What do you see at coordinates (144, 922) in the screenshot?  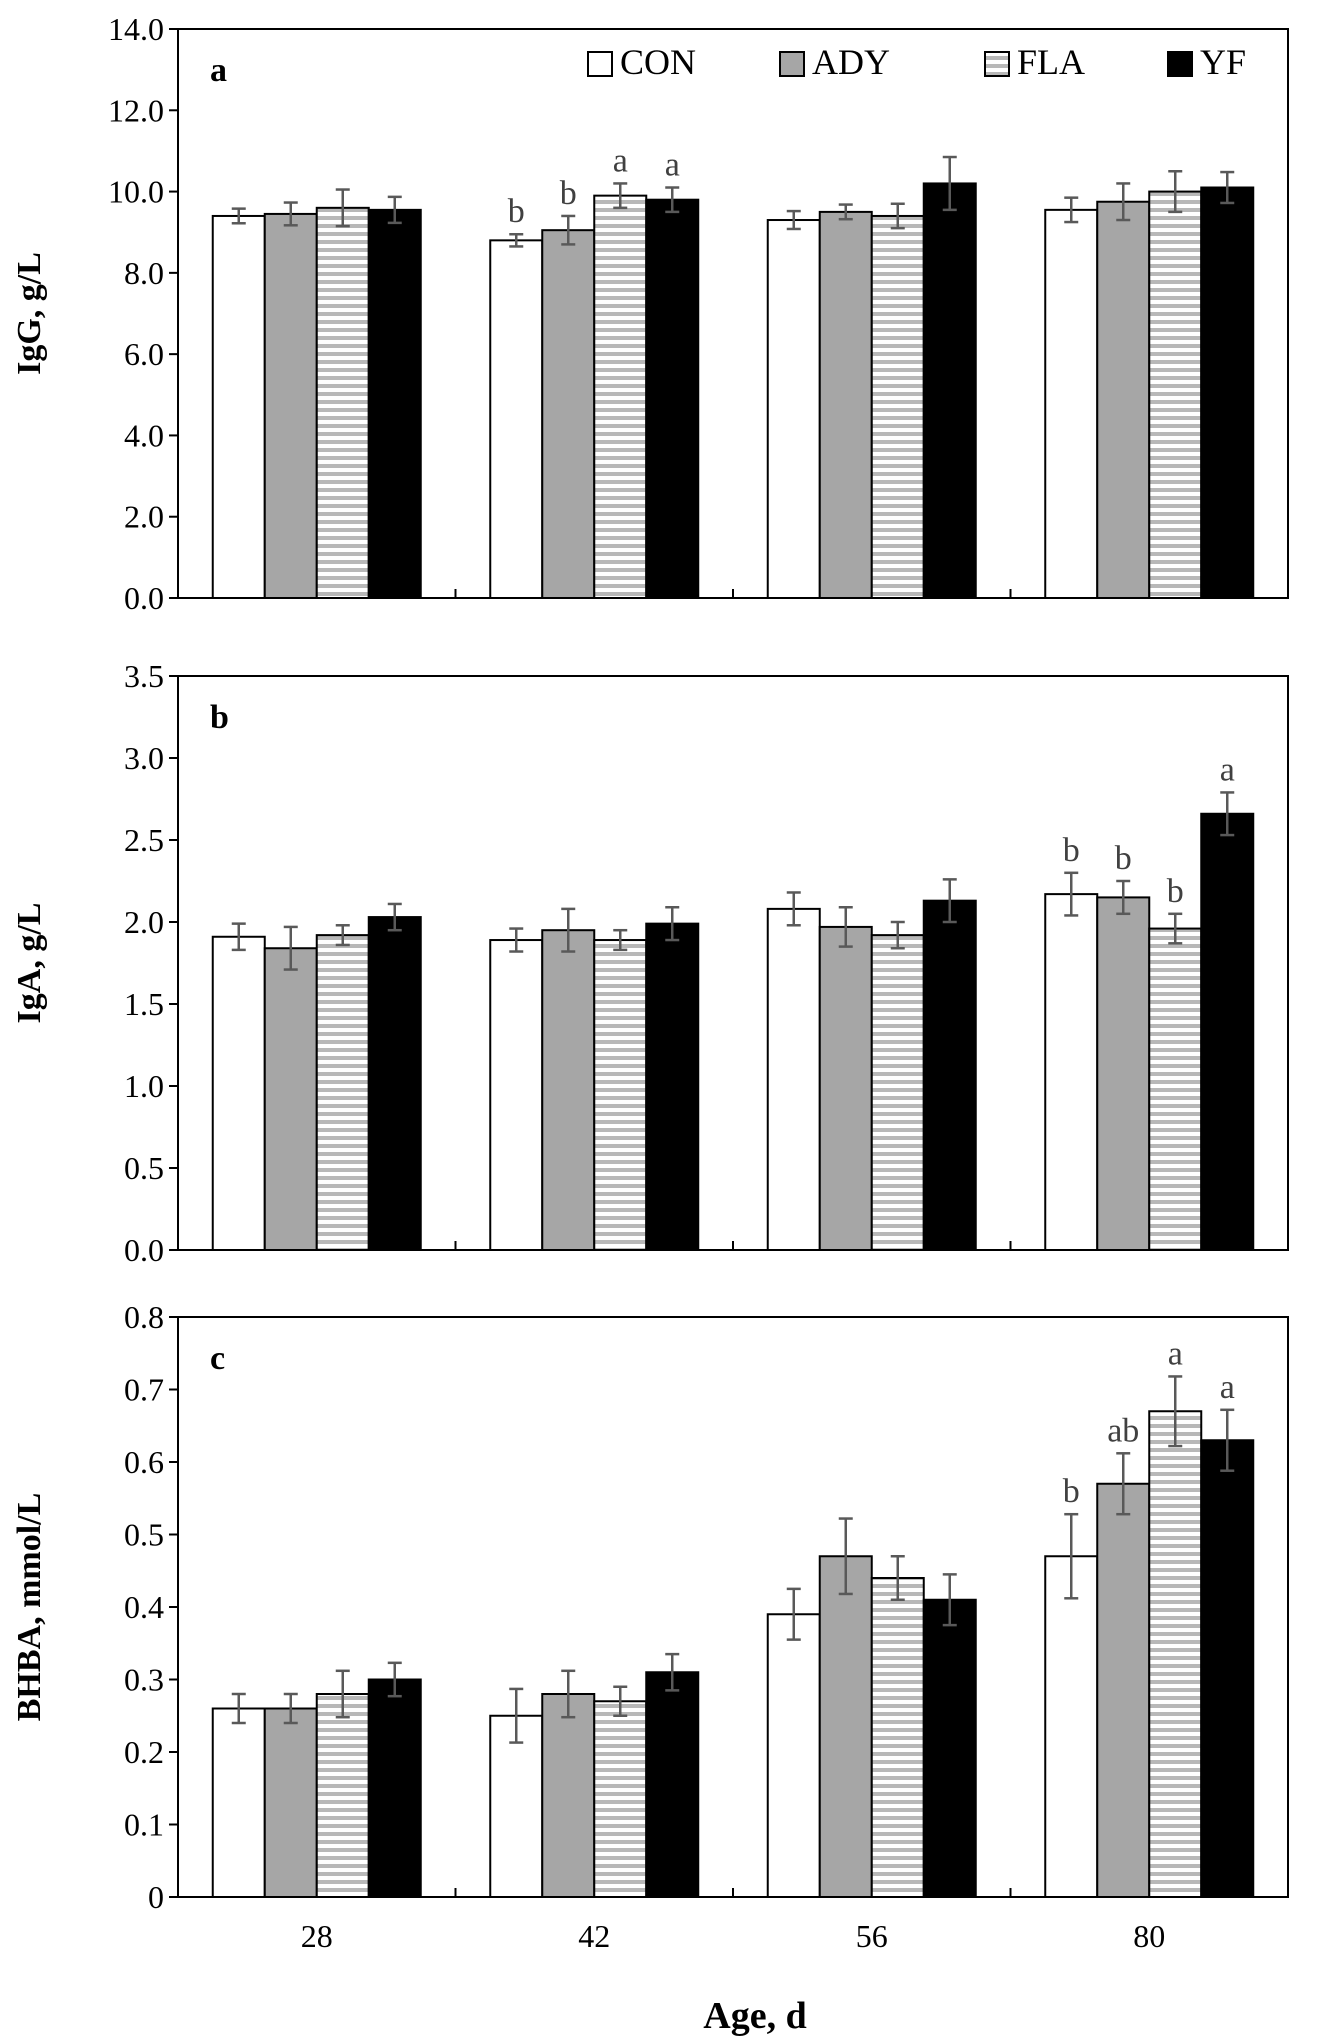 I see `y-tick-label: 2.0` at bounding box center [144, 922].